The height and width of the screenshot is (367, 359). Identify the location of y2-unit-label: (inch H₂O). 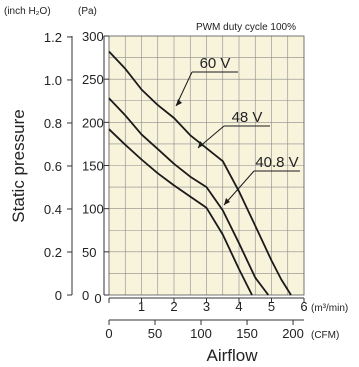
(27, 11).